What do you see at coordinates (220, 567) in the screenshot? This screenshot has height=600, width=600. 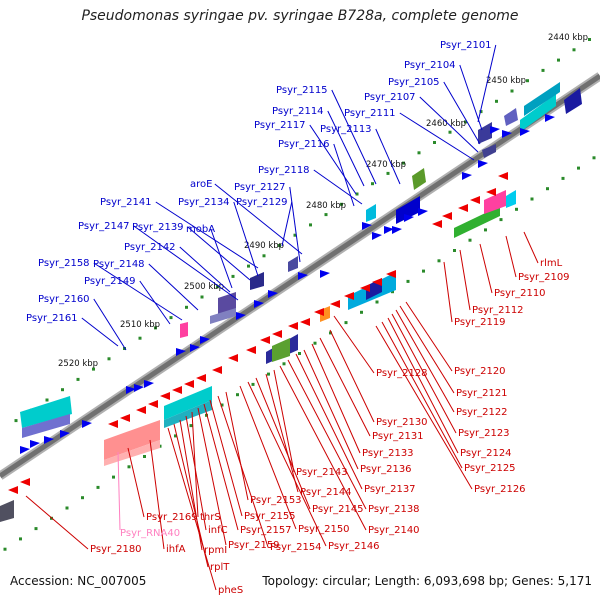 I see `gene-label: rplT` at bounding box center [220, 567].